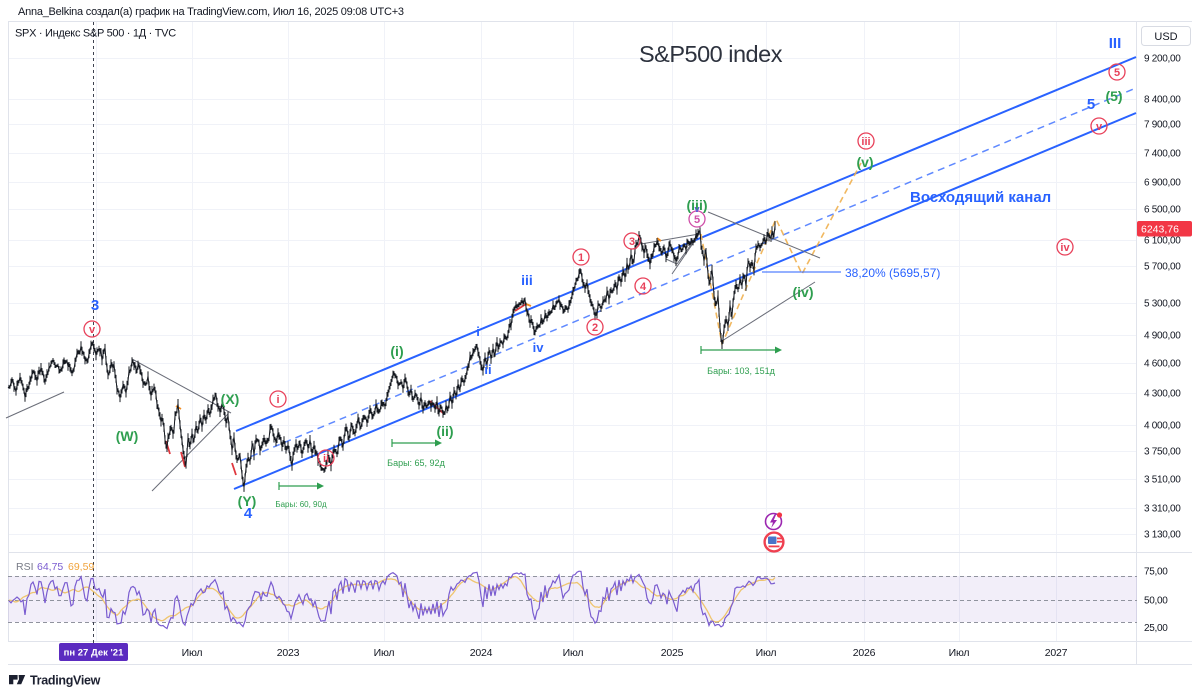 The image size is (1200, 700). I want to click on svg-text: III, so click(1115, 43).